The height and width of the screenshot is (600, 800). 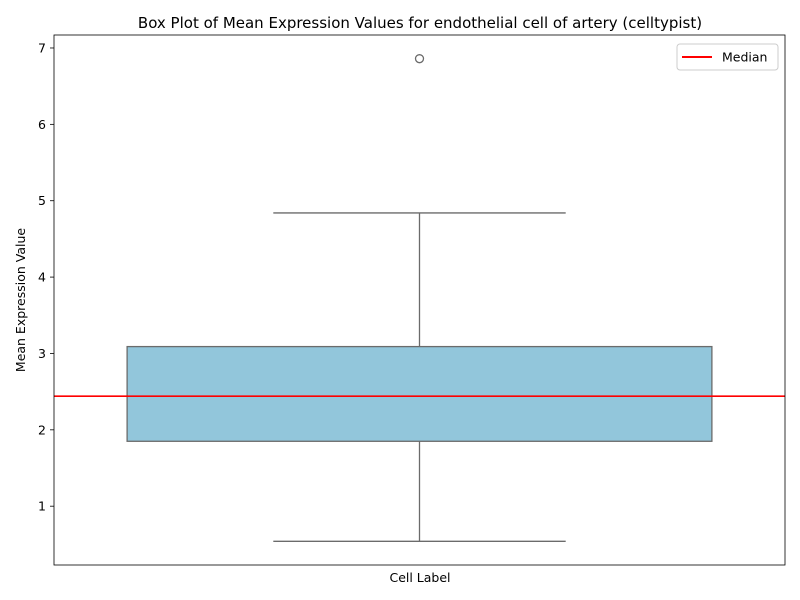 What do you see at coordinates (42, 47) in the screenshot?
I see `y-tick-label: 7` at bounding box center [42, 47].